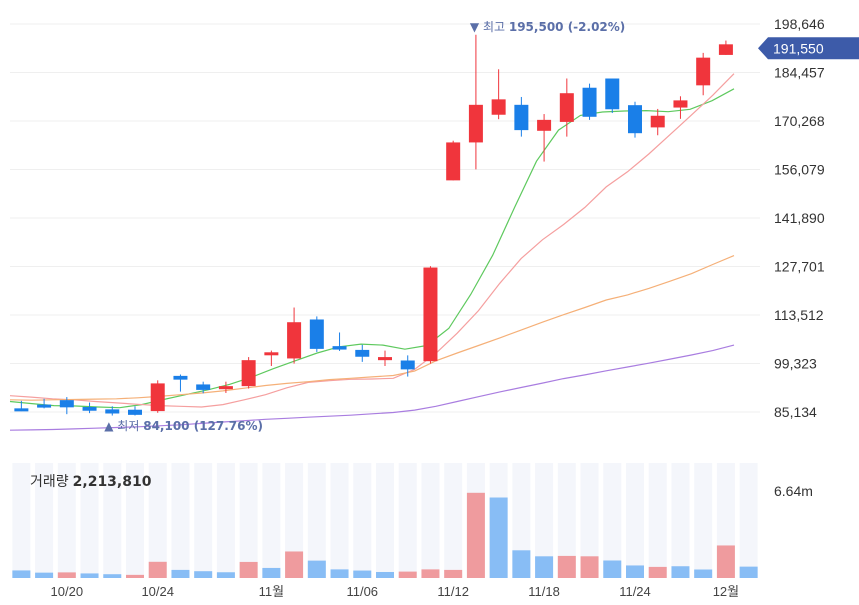 The width and height of the screenshot is (859, 605). Describe the element at coordinates (799, 24) in the screenshot. I see `y-tick-label: 198,646` at that location.